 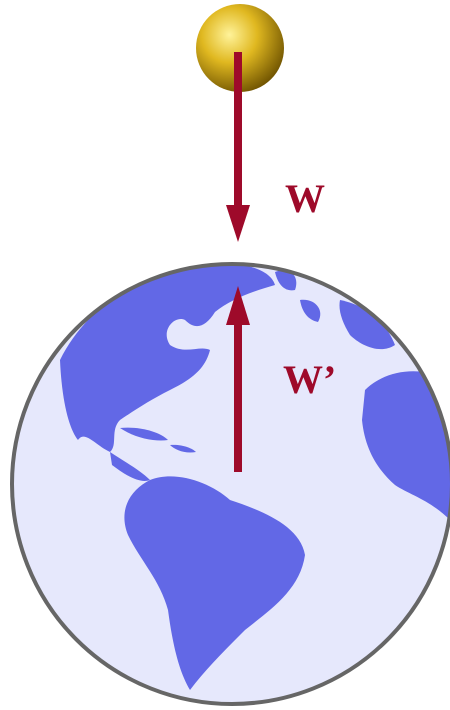 I want to click on weight-label: W, so click(x=305, y=198).